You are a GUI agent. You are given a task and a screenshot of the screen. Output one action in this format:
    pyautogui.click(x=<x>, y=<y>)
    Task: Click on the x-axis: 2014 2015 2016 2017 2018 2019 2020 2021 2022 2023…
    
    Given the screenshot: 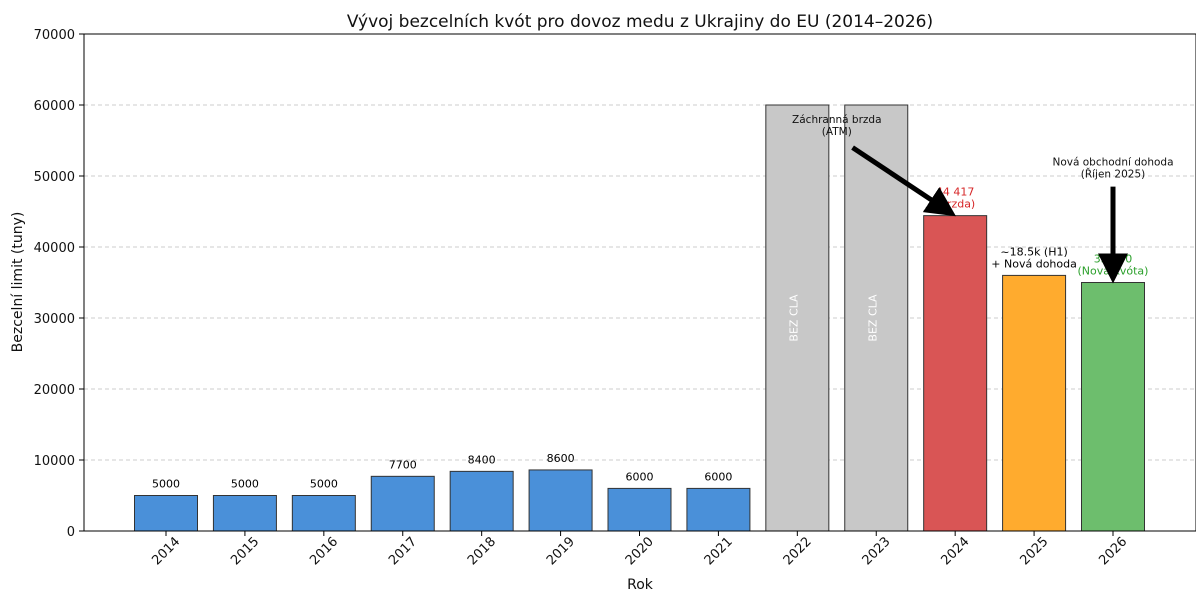 What is the action you would take?
    pyautogui.click(x=639, y=549)
    